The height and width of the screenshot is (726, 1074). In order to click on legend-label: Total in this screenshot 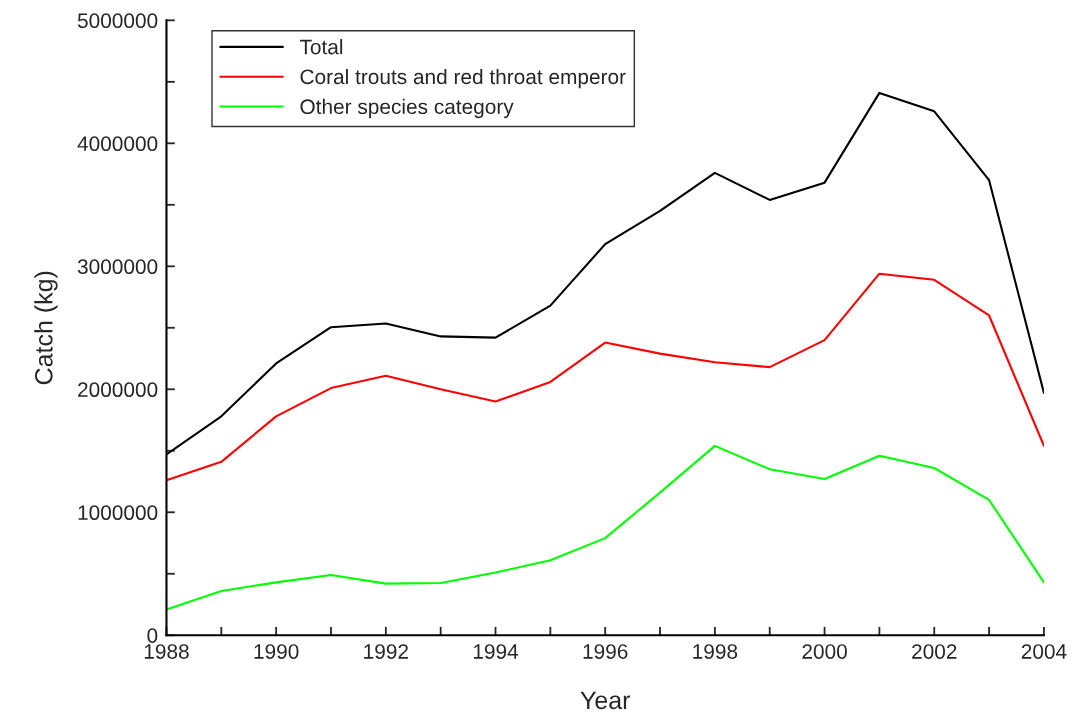, I will do `click(321, 47)`.